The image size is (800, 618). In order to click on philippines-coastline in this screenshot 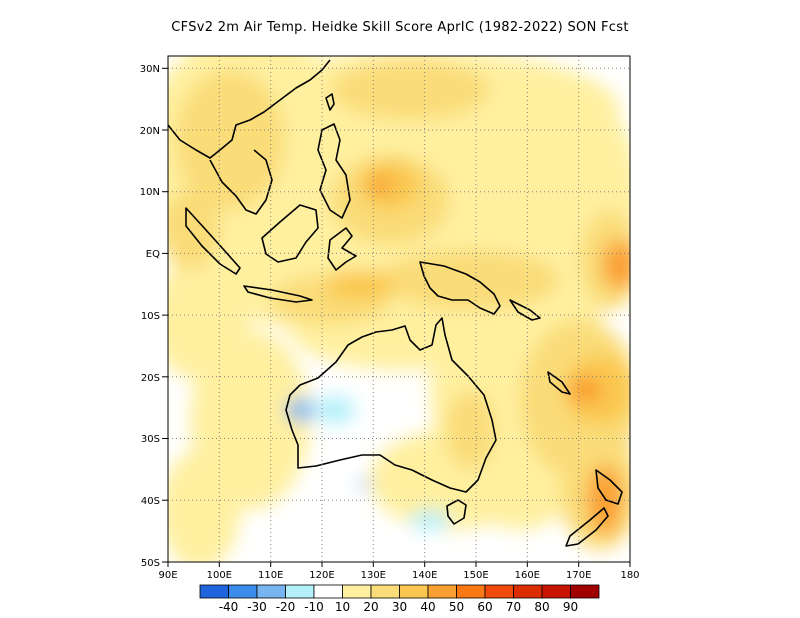, I will do `click(334, 171)`.